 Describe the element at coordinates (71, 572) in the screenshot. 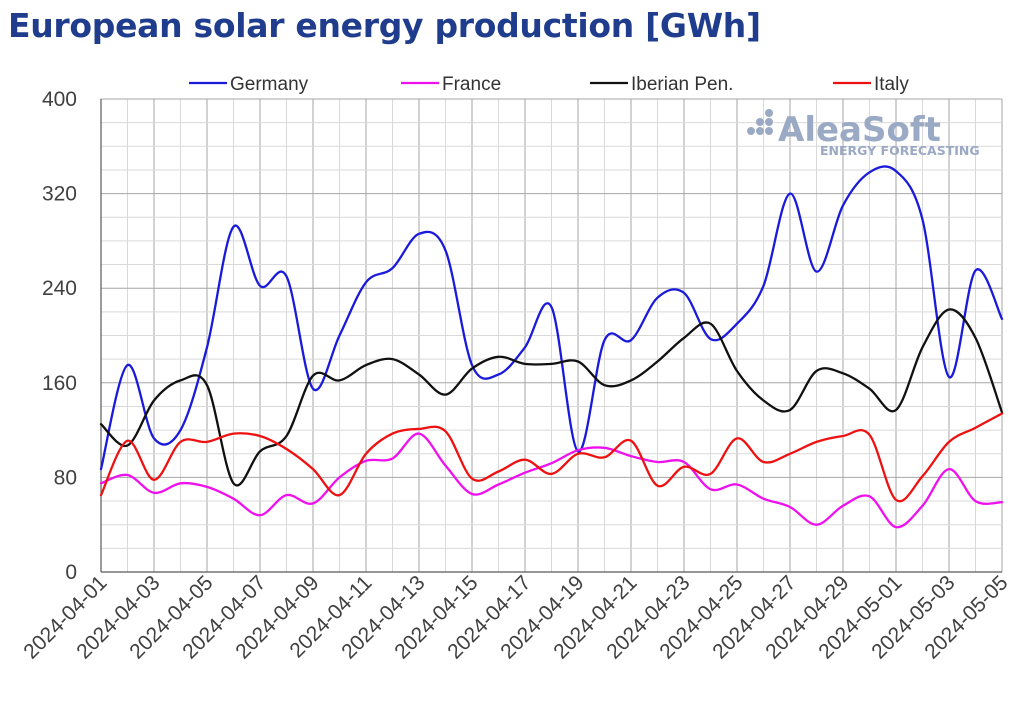

I see `y-tick-label: 0` at that location.